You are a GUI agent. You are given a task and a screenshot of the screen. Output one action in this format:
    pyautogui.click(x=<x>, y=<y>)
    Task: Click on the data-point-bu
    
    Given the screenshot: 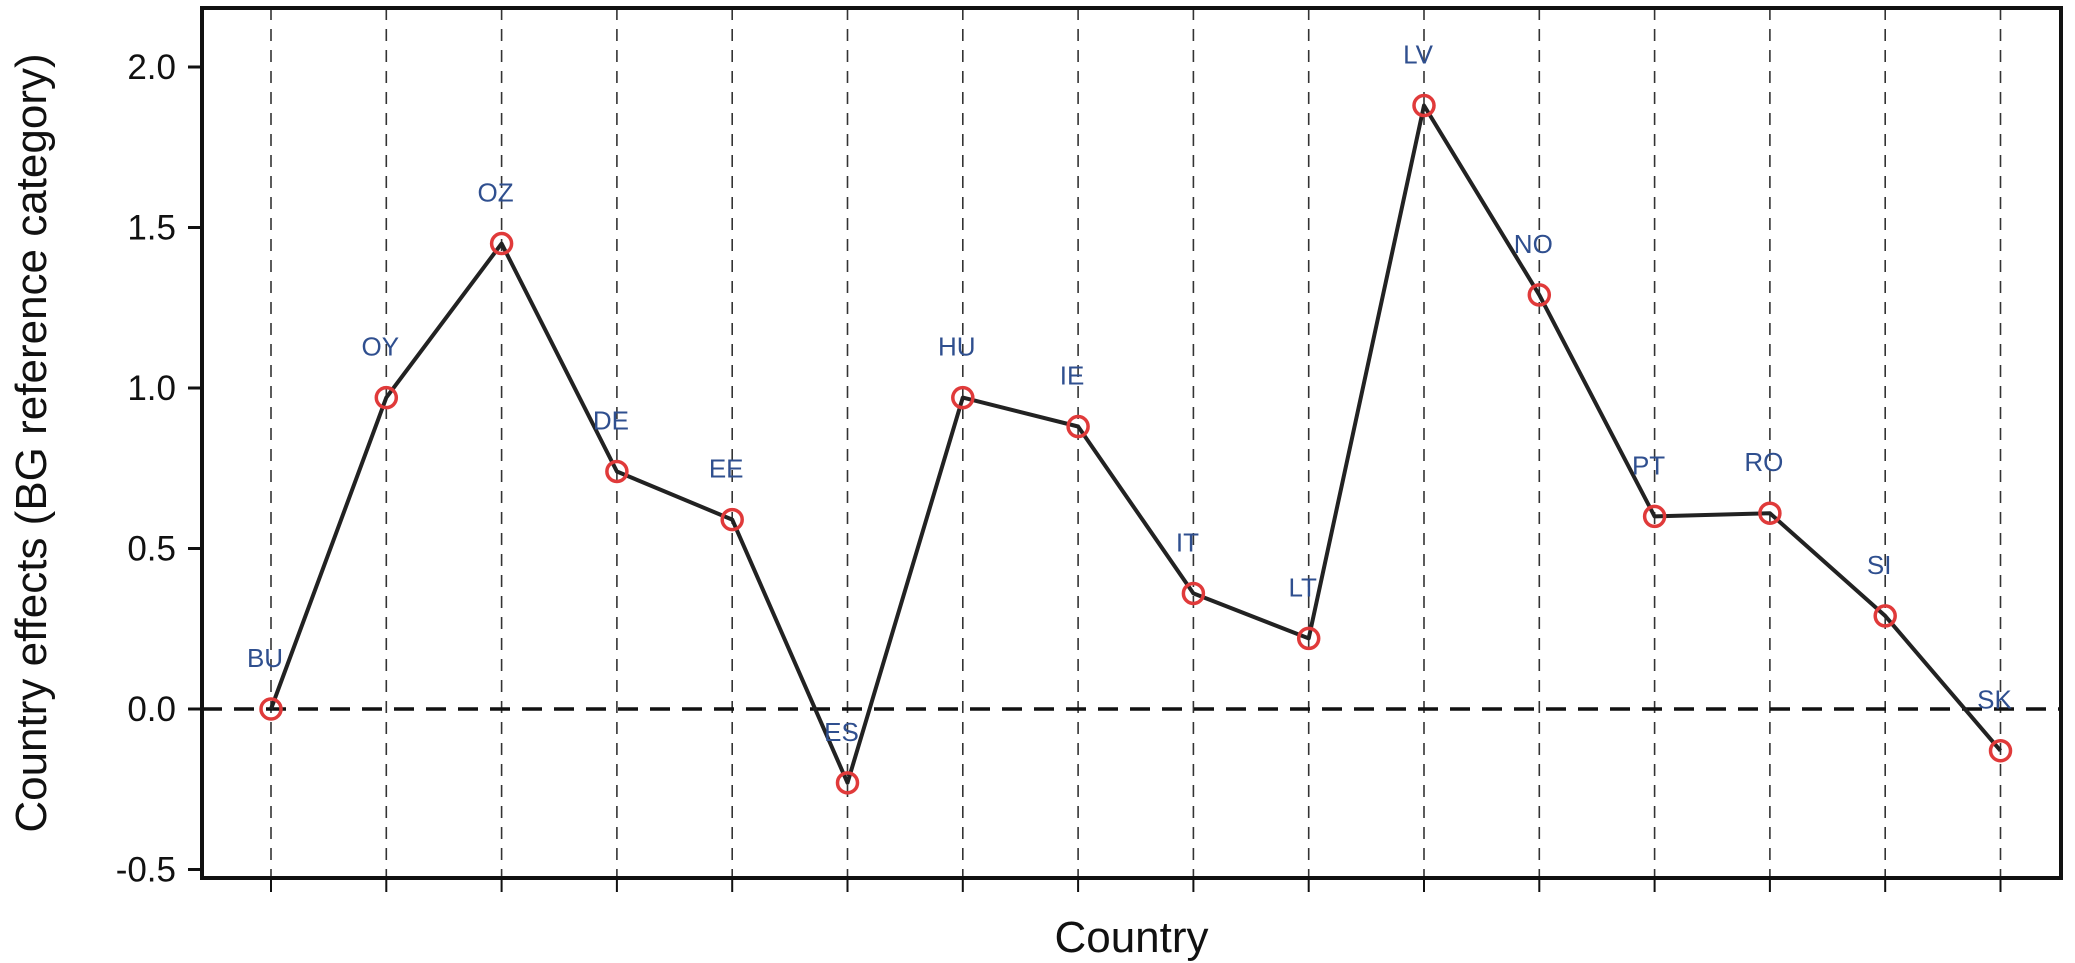 What is the action you would take?
    pyautogui.click(x=271, y=709)
    